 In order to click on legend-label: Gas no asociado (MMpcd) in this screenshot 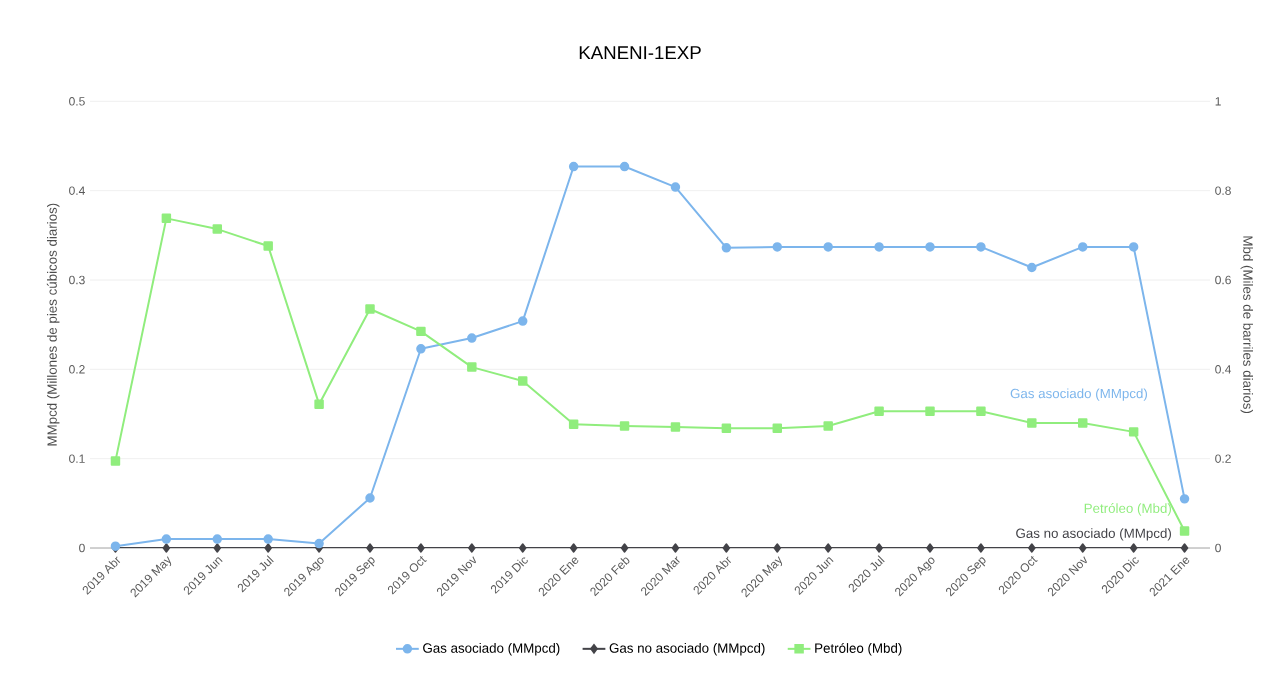, I will do `click(687, 649)`.